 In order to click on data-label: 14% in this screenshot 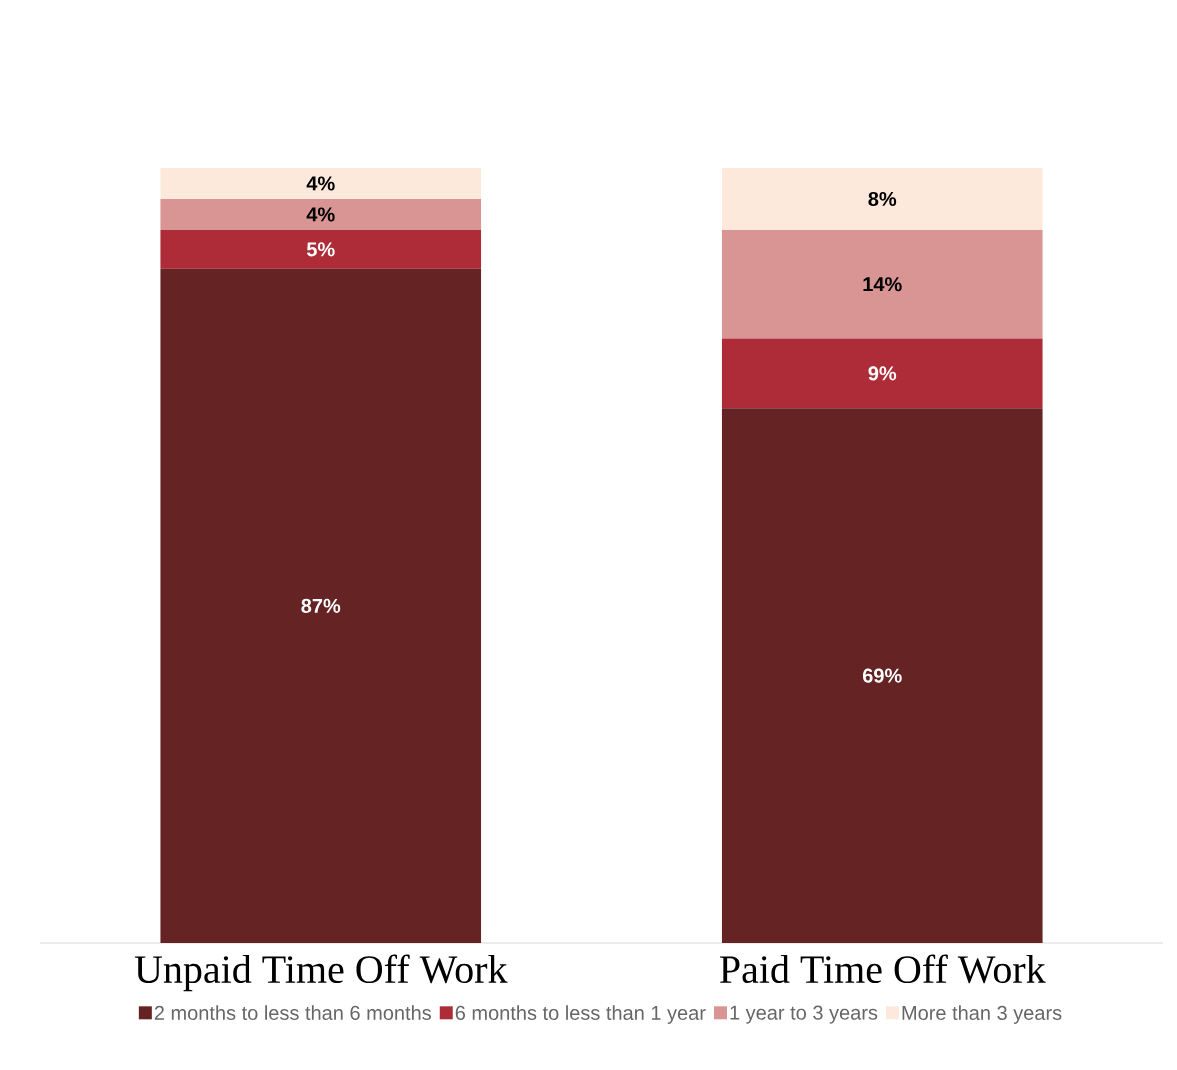, I will do `click(882, 284)`.